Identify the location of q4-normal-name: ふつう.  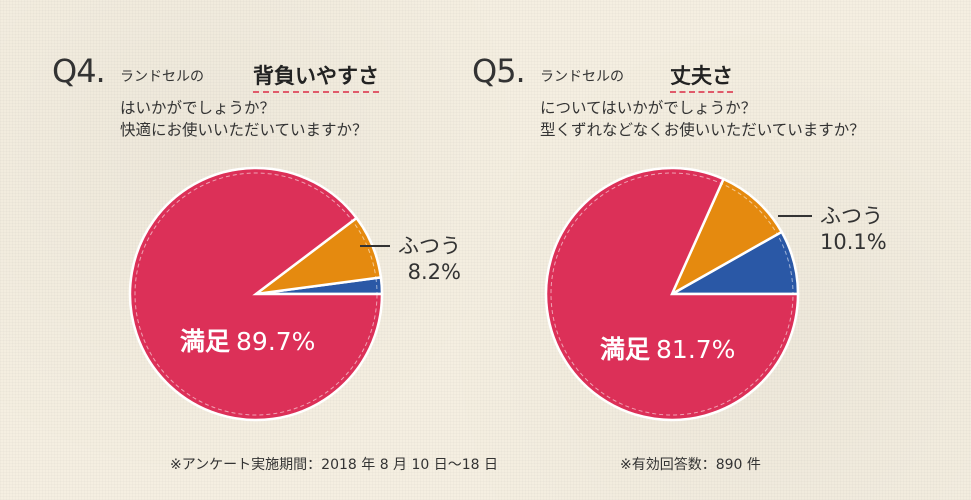
(429, 246).